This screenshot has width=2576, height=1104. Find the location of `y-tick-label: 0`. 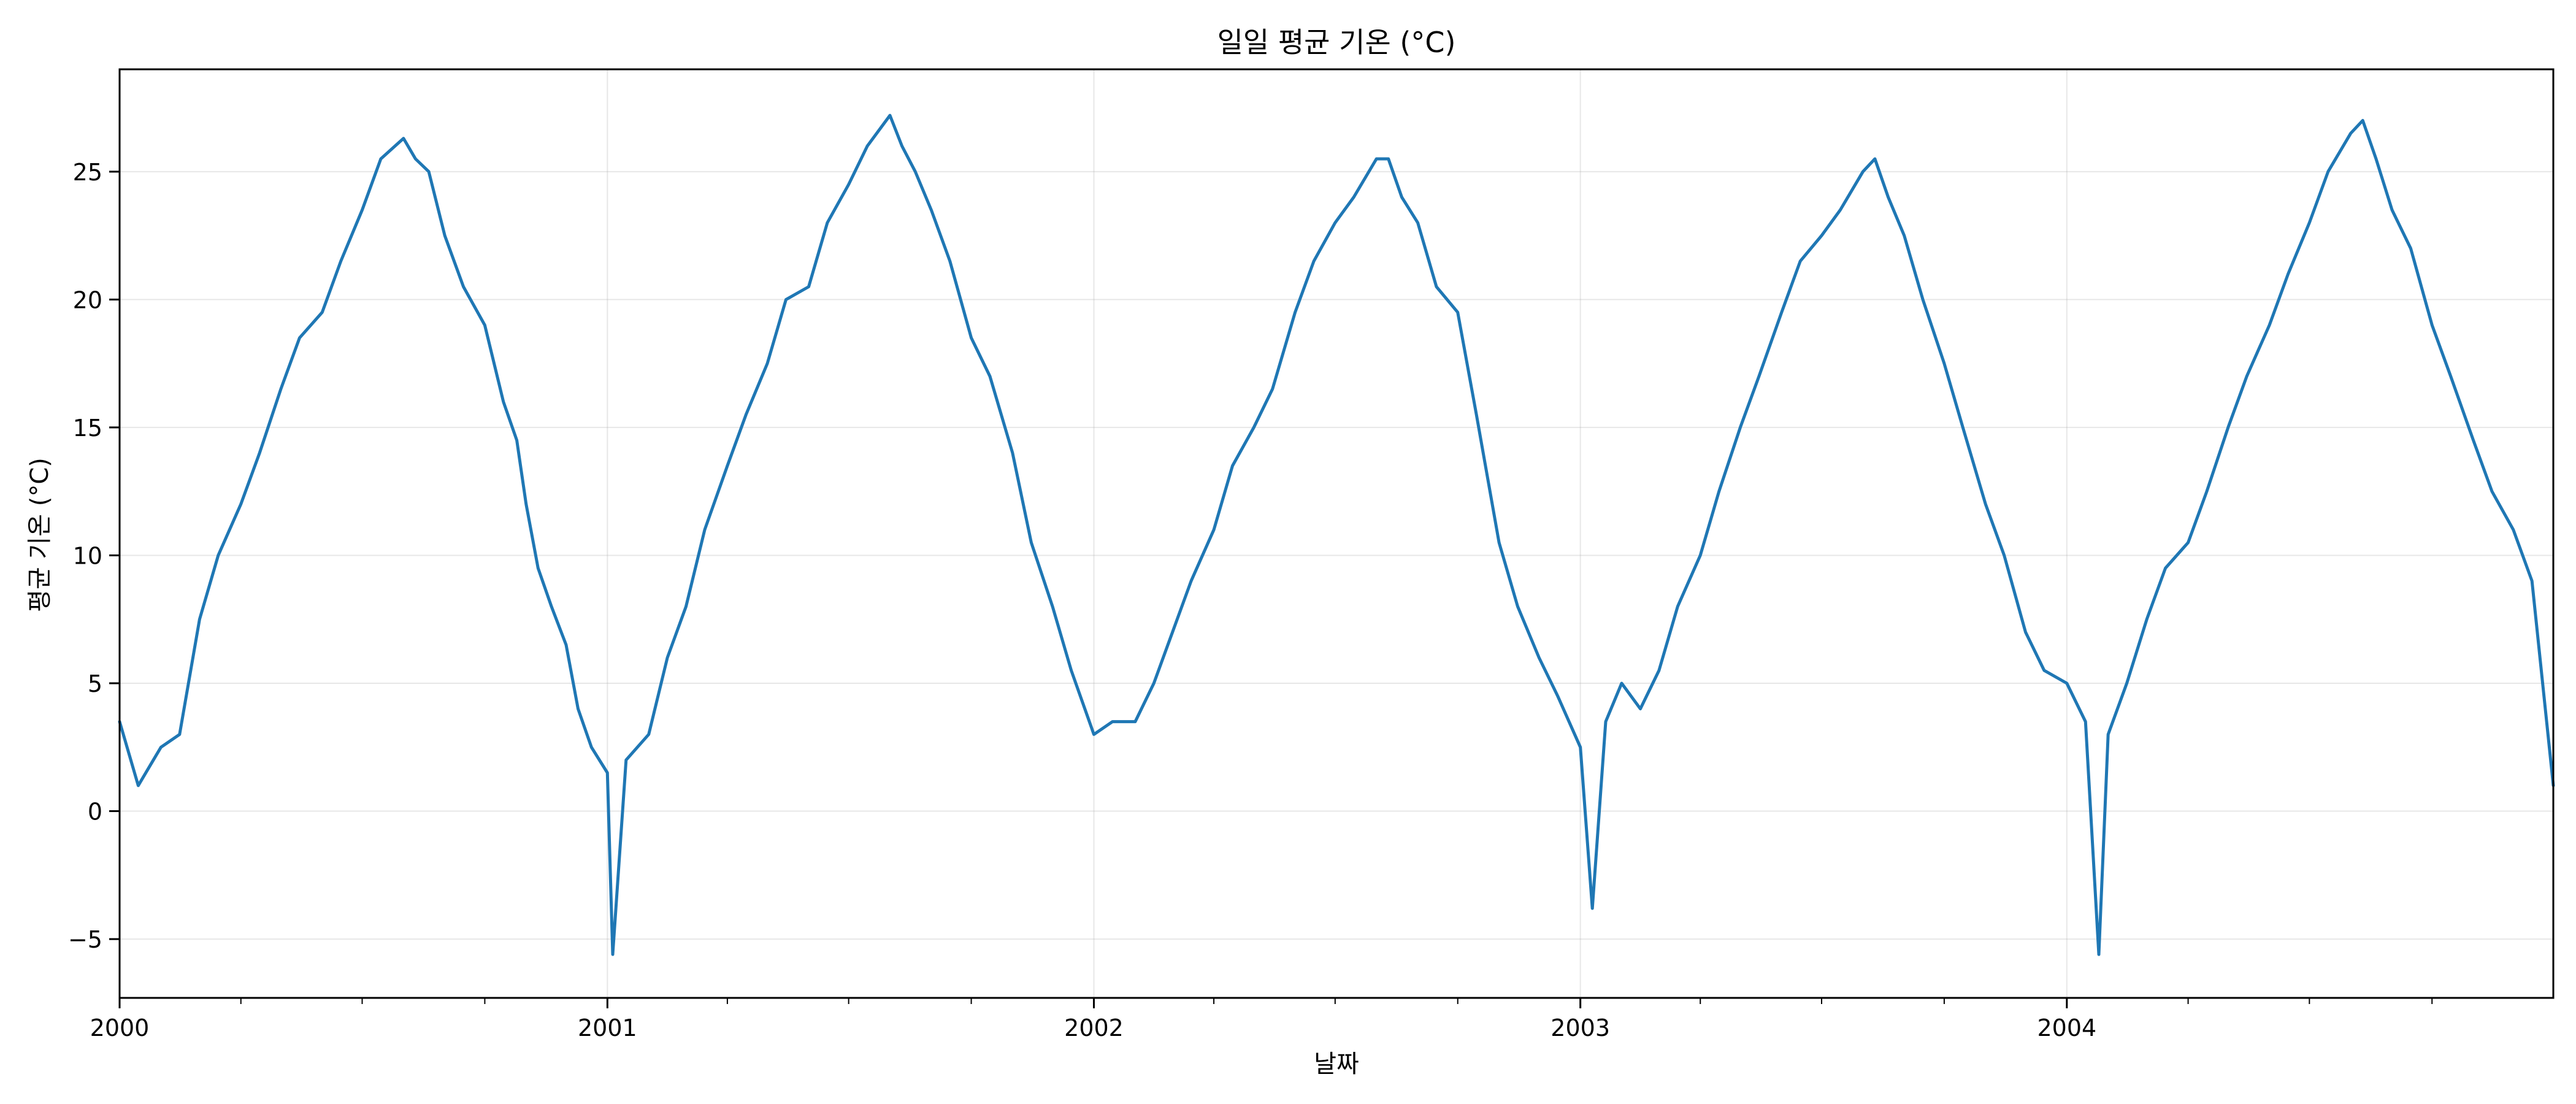

y-tick-label: 0 is located at coordinates (95, 812).